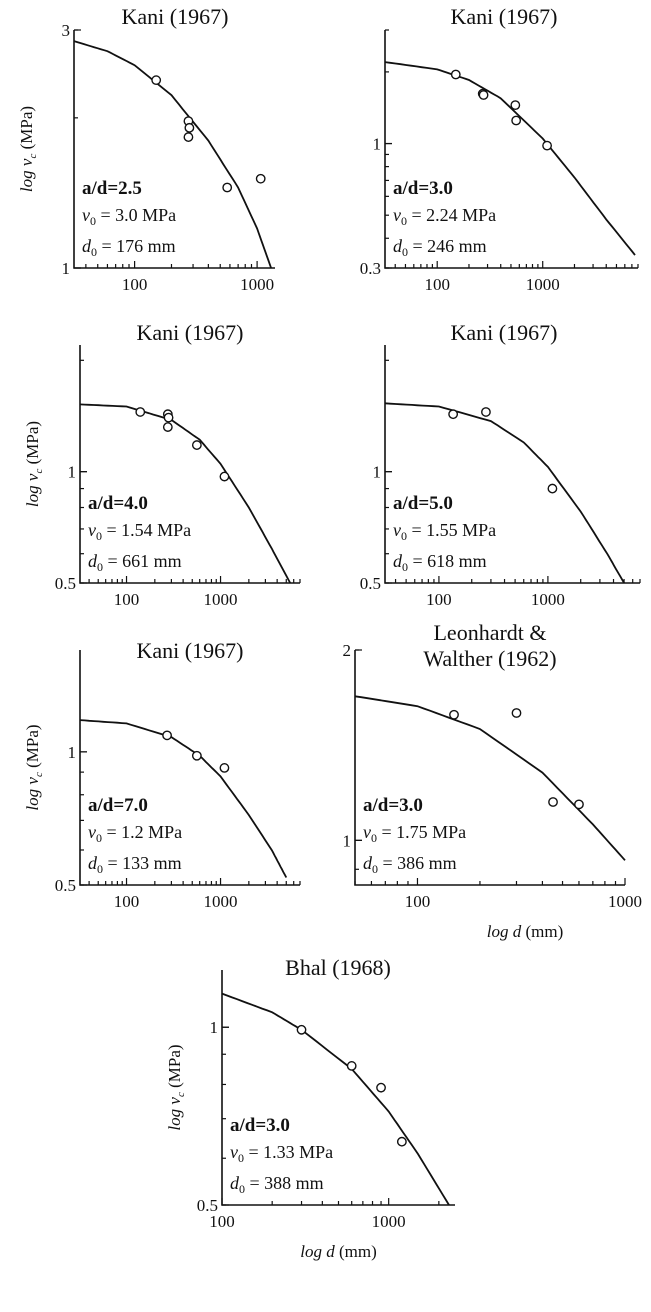 The width and height of the screenshot is (651, 1312). I want to click on chart-title: Leonhardt & Walther (1962), so click(489, 645).